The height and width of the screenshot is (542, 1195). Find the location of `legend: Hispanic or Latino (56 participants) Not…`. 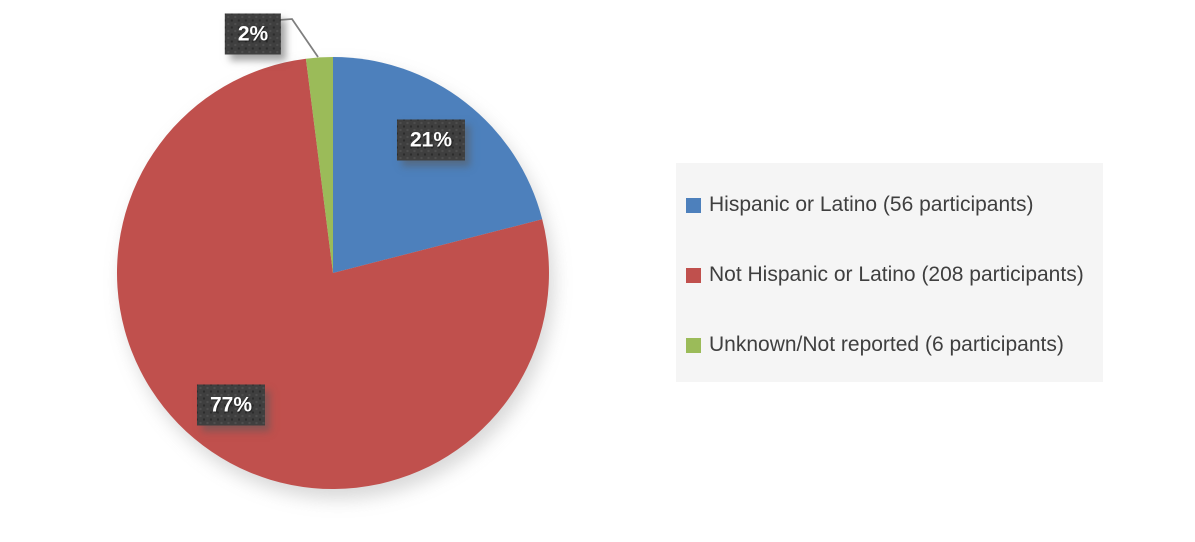

legend: Hispanic or Latino (56 participants) Not… is located at coordinates (889, 272).